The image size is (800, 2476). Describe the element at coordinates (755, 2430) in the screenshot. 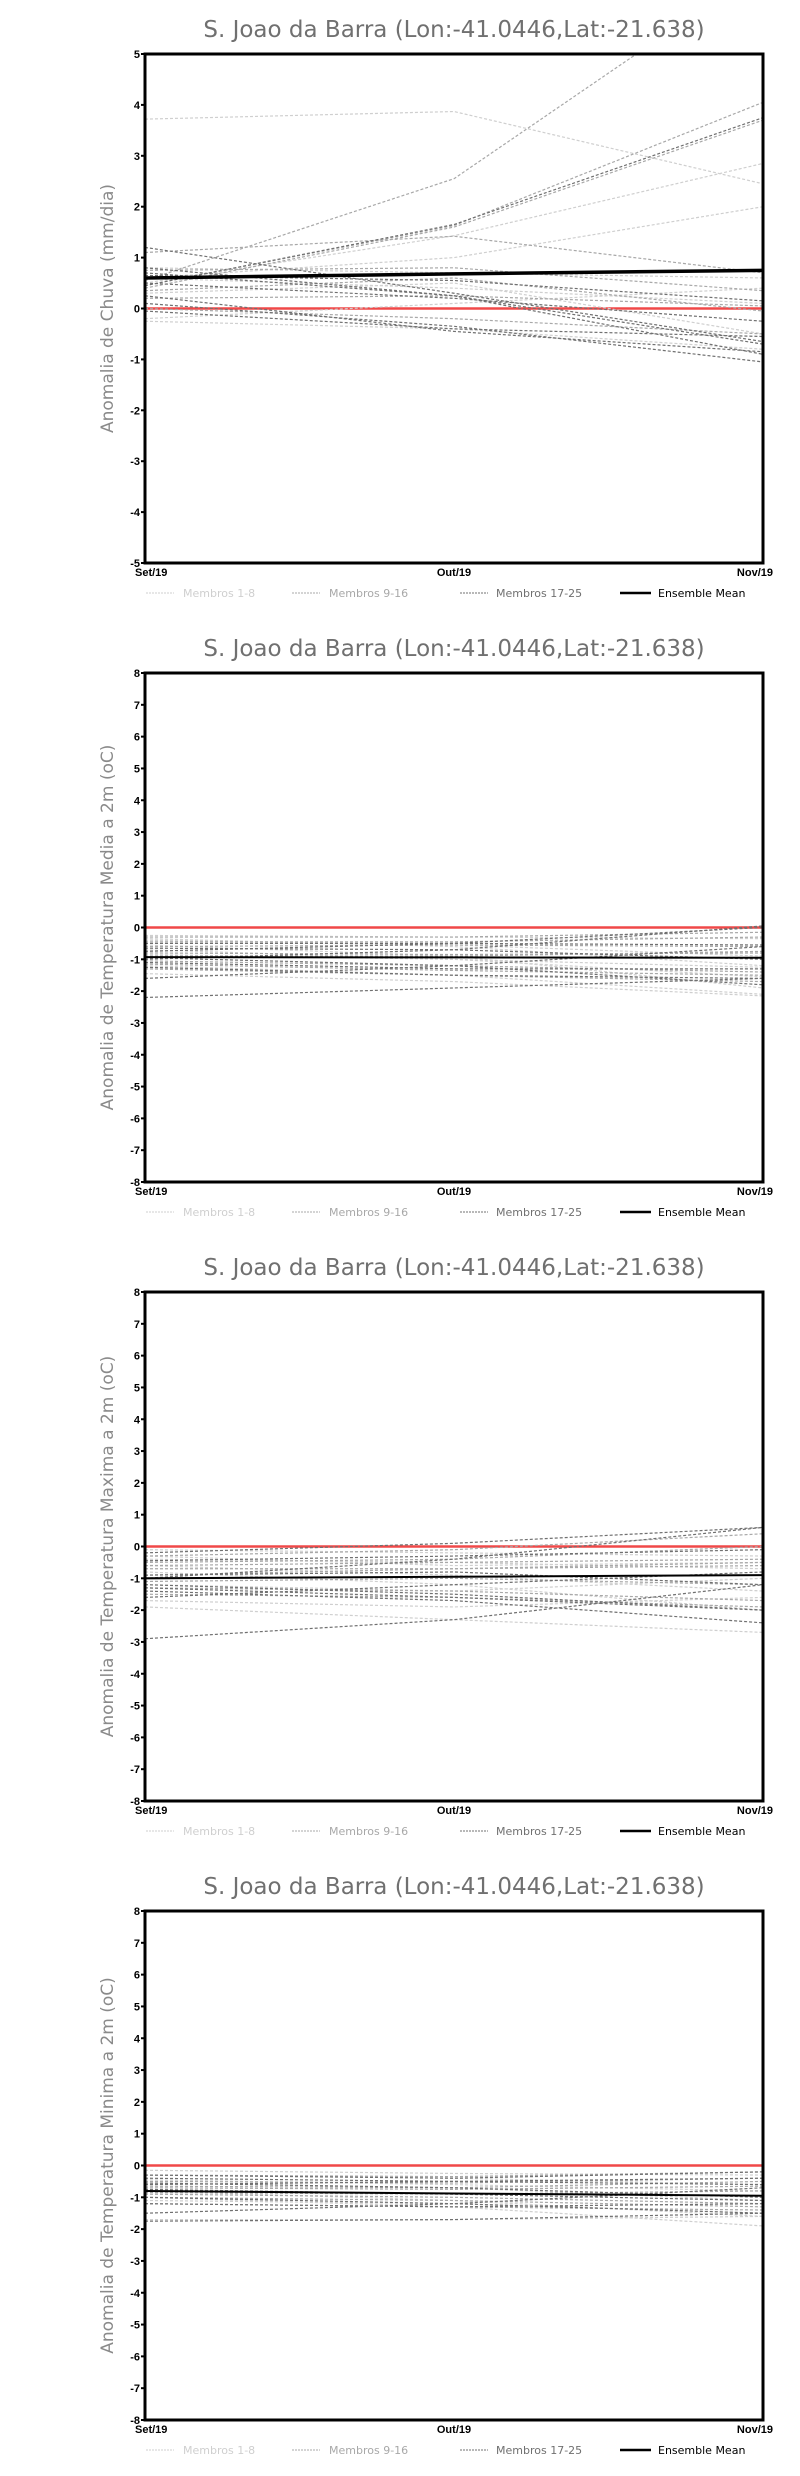

I see `x-tick-label: Nov/19` at that location.